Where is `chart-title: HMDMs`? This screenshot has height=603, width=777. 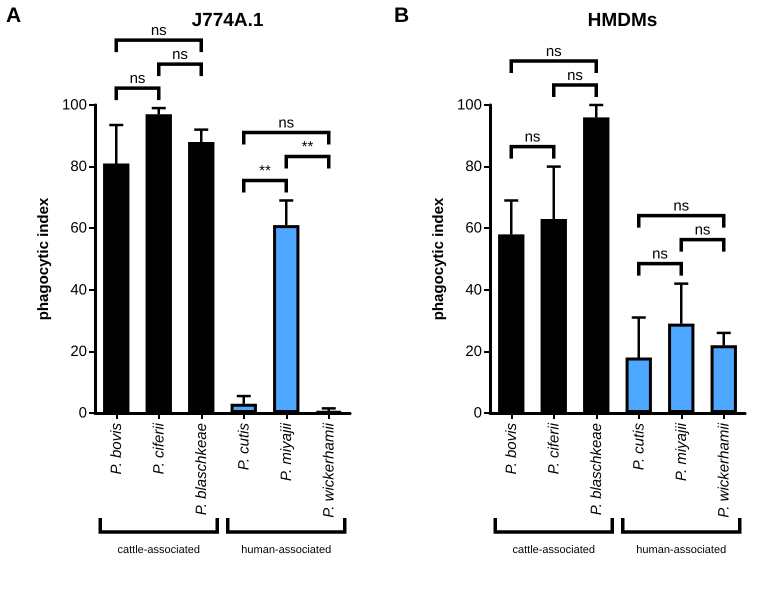
chart-title: HMDMs is located at coordinates (623, 20).